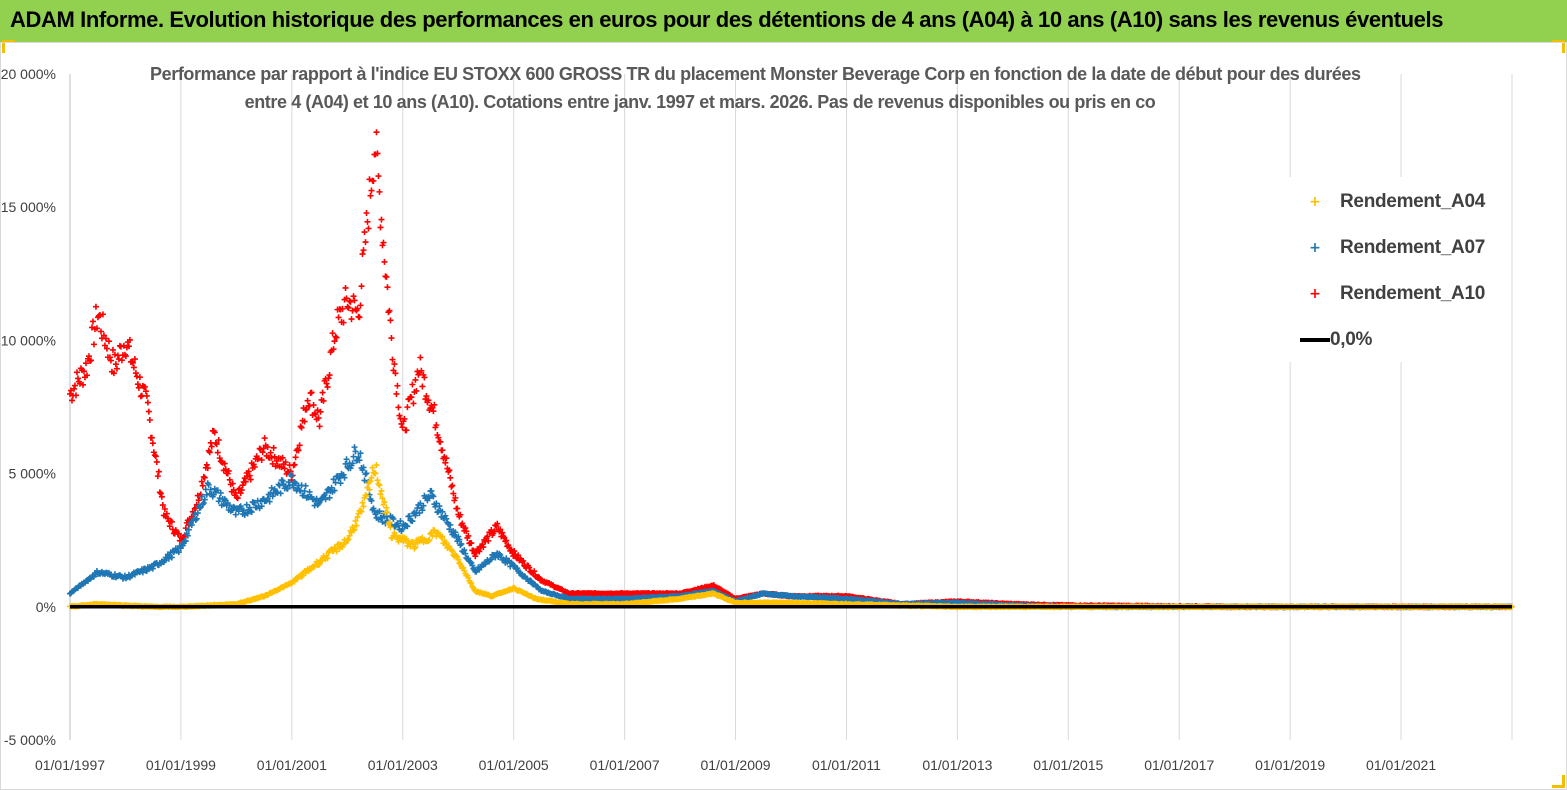  Describe the element at coordinates (957, 765) in the screenshot. I see `x-tick-label: 01/01/2013` at that location.